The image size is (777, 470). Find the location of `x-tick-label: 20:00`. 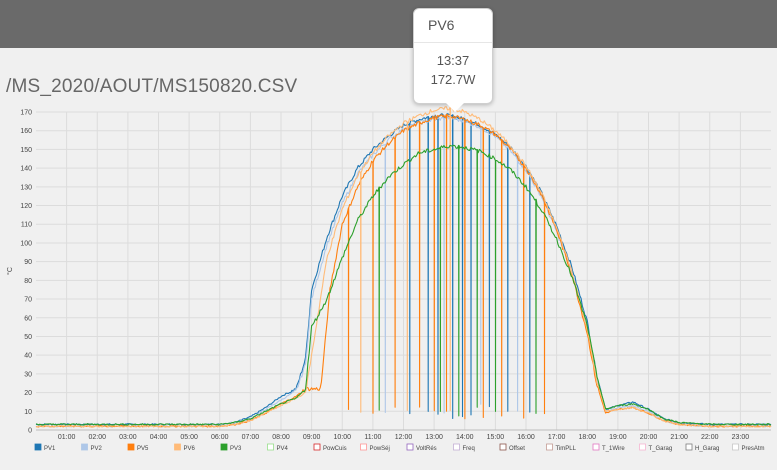

x-tick-label: 20:00 is located at coordinates (649, 437).